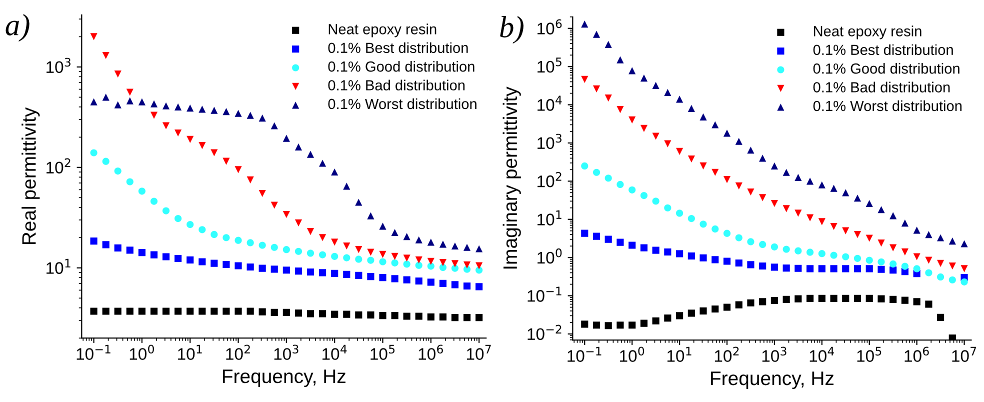 Image resolution: width=984 pixels, height=402 pixels. I want to click on x-tick-label: 10$^{3}$, so click(774, 354).